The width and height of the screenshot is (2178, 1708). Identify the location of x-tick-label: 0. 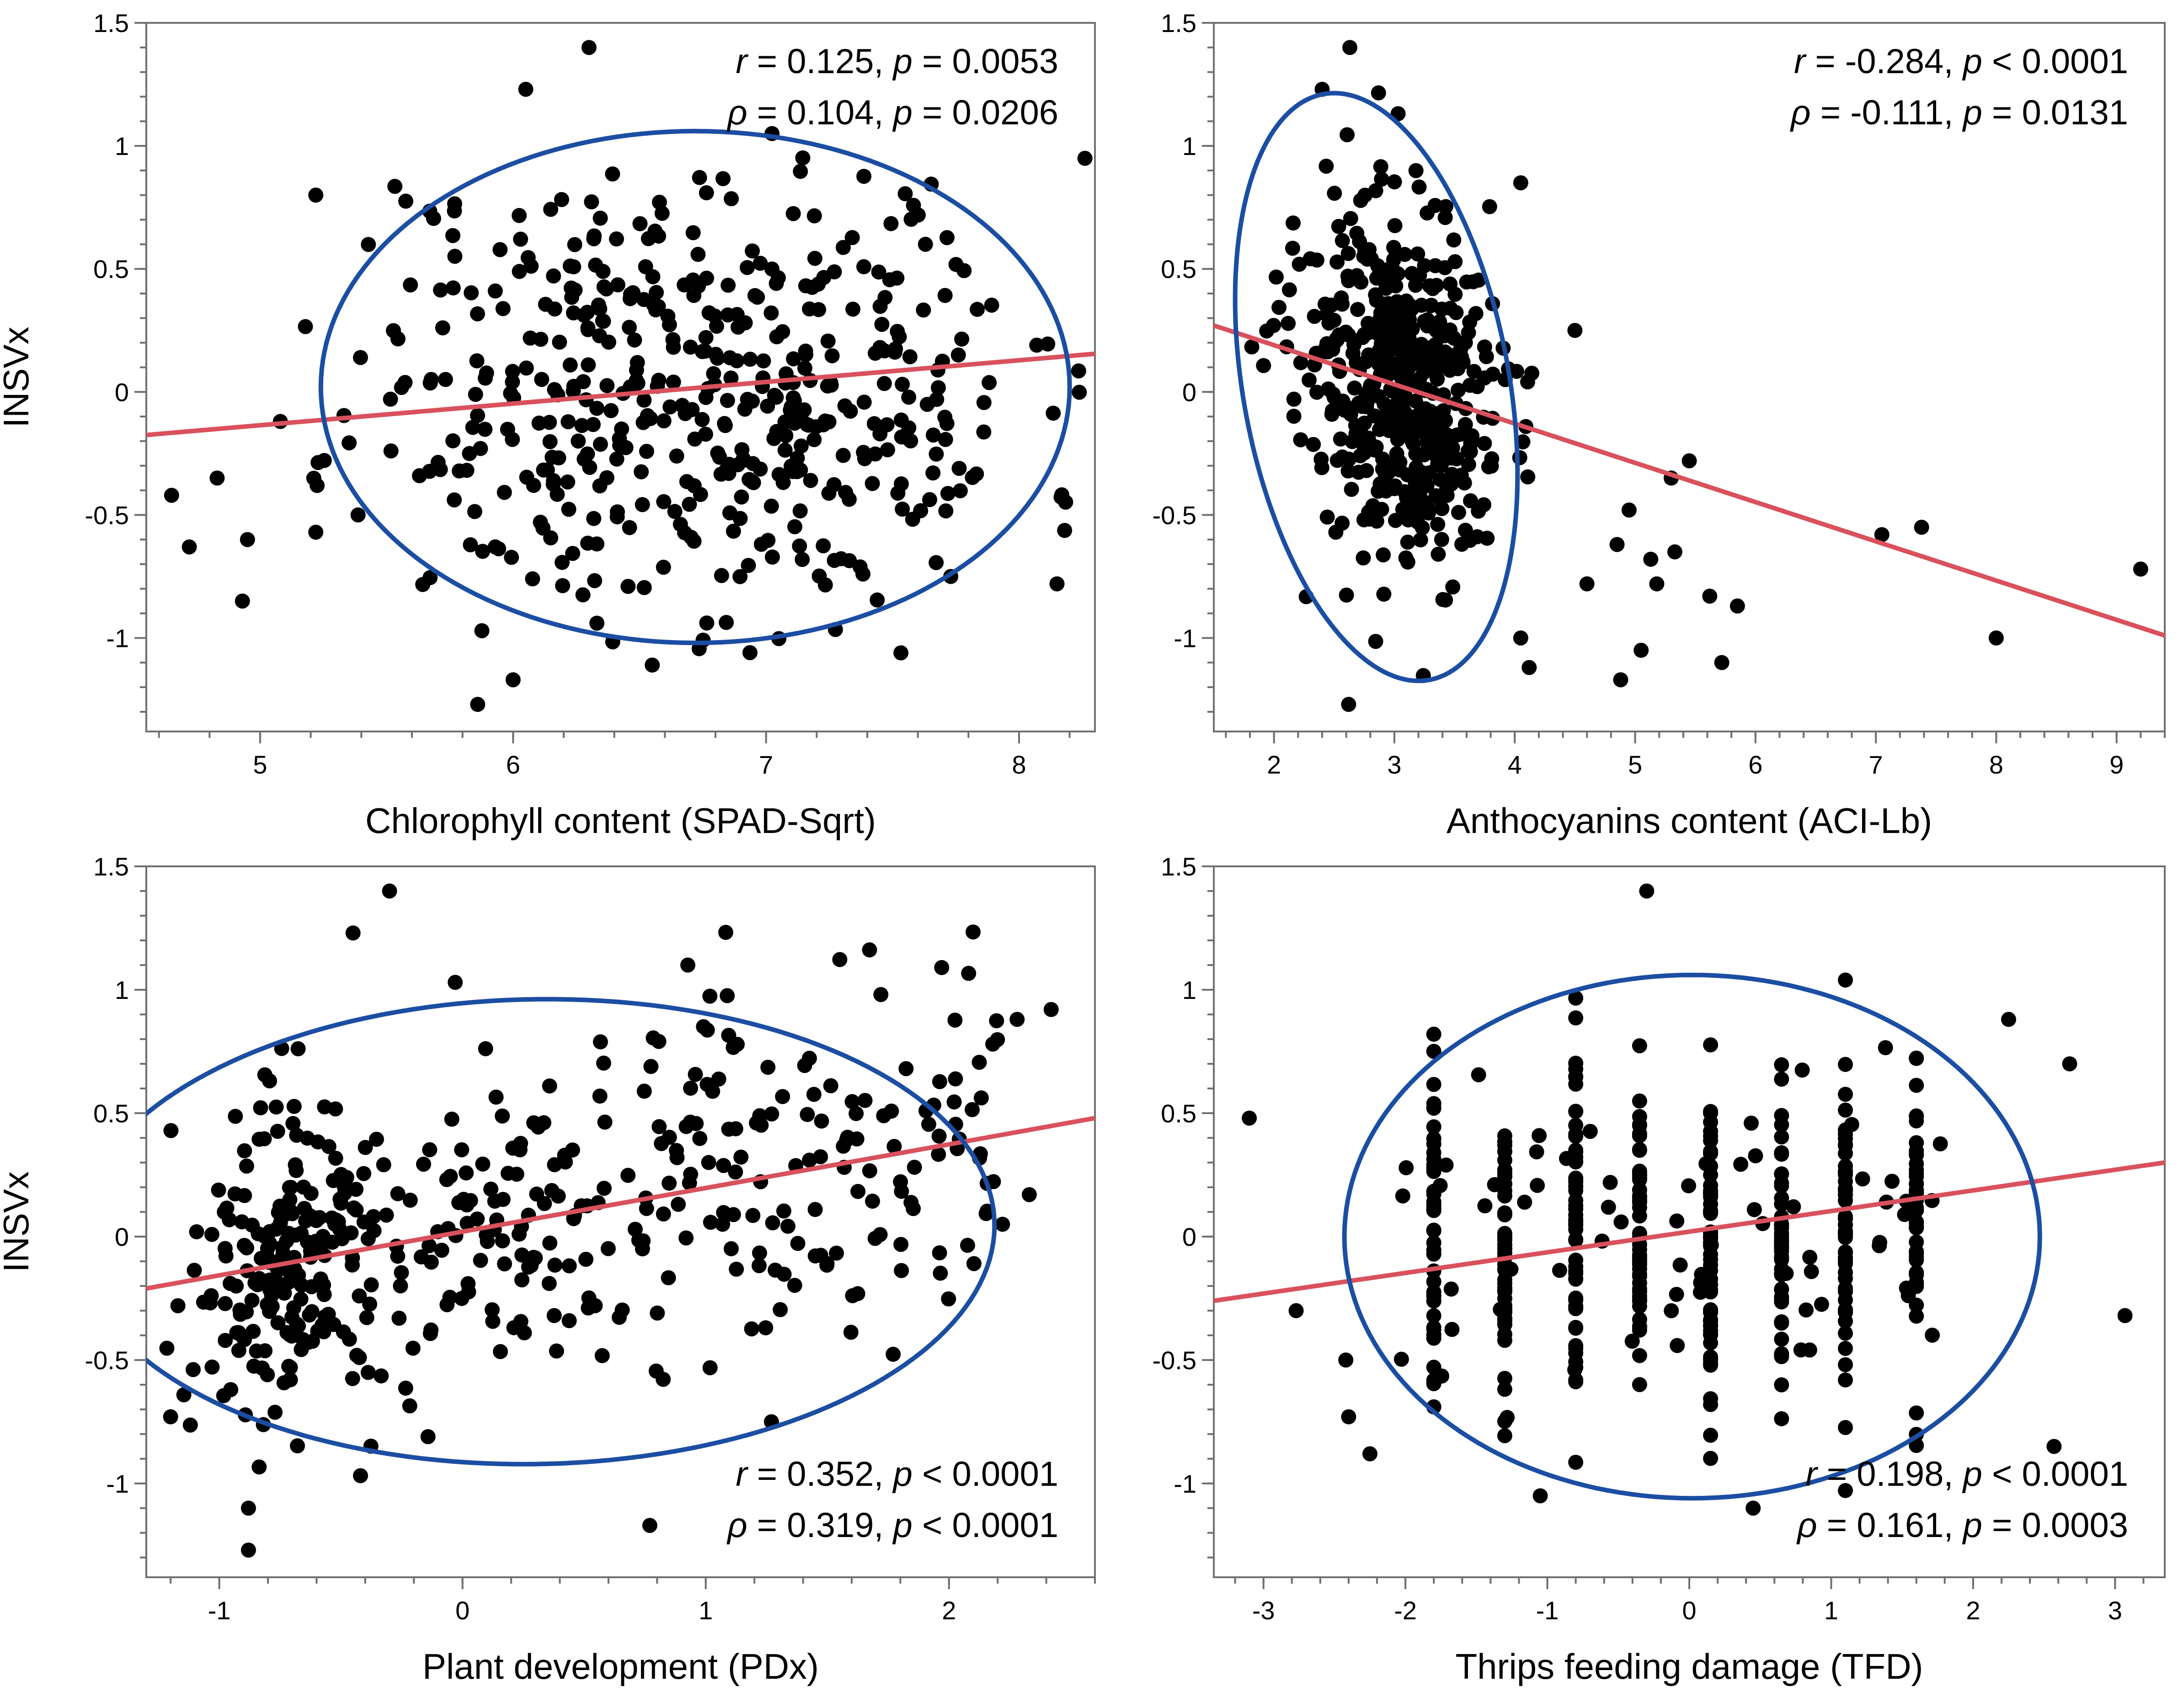
(1689, 1611).